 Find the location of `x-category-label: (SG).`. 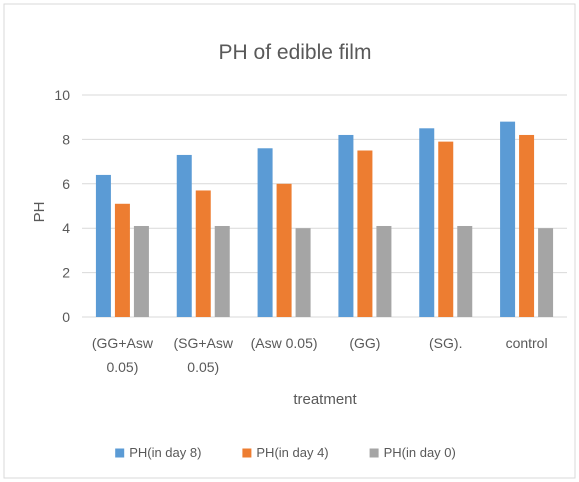

x-category-label: (SG). is located at coordinates (445, 343).